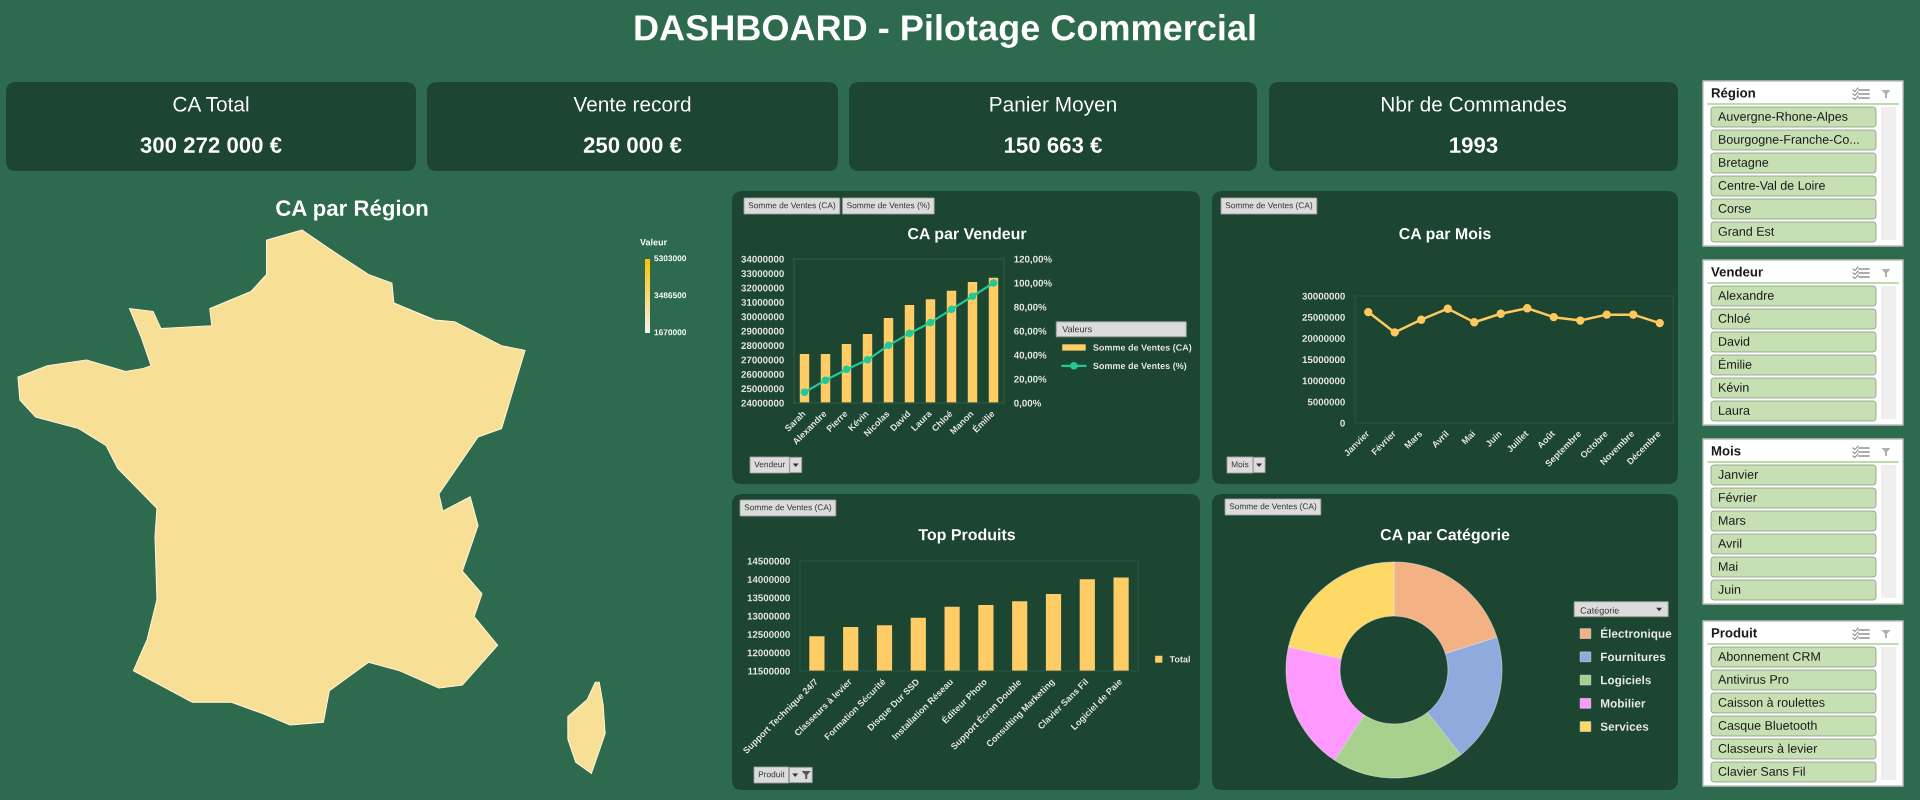 This screenshot has height=800, width=1920. Describe the element at coordinates (1624, 726) in the screenshot. I see `legend-label: Services` at that location.